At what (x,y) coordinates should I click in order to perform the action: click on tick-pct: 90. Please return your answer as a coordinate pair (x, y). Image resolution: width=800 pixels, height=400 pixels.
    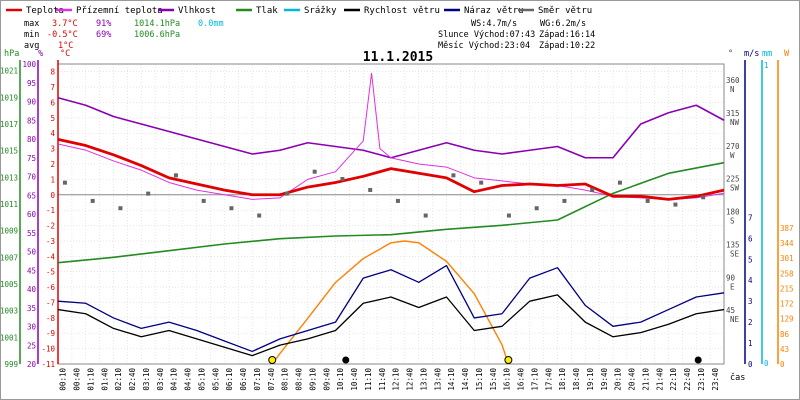
    Looking at the image, I should click on (32, 102).